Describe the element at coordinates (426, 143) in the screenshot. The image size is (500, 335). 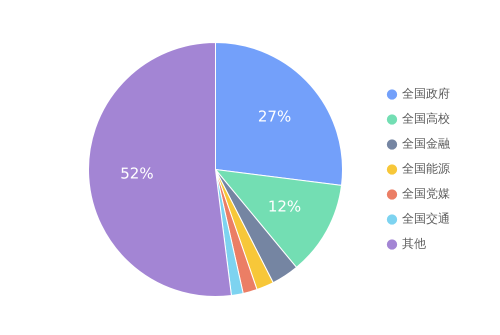
I see `legend-label: 全国金融` at that location.